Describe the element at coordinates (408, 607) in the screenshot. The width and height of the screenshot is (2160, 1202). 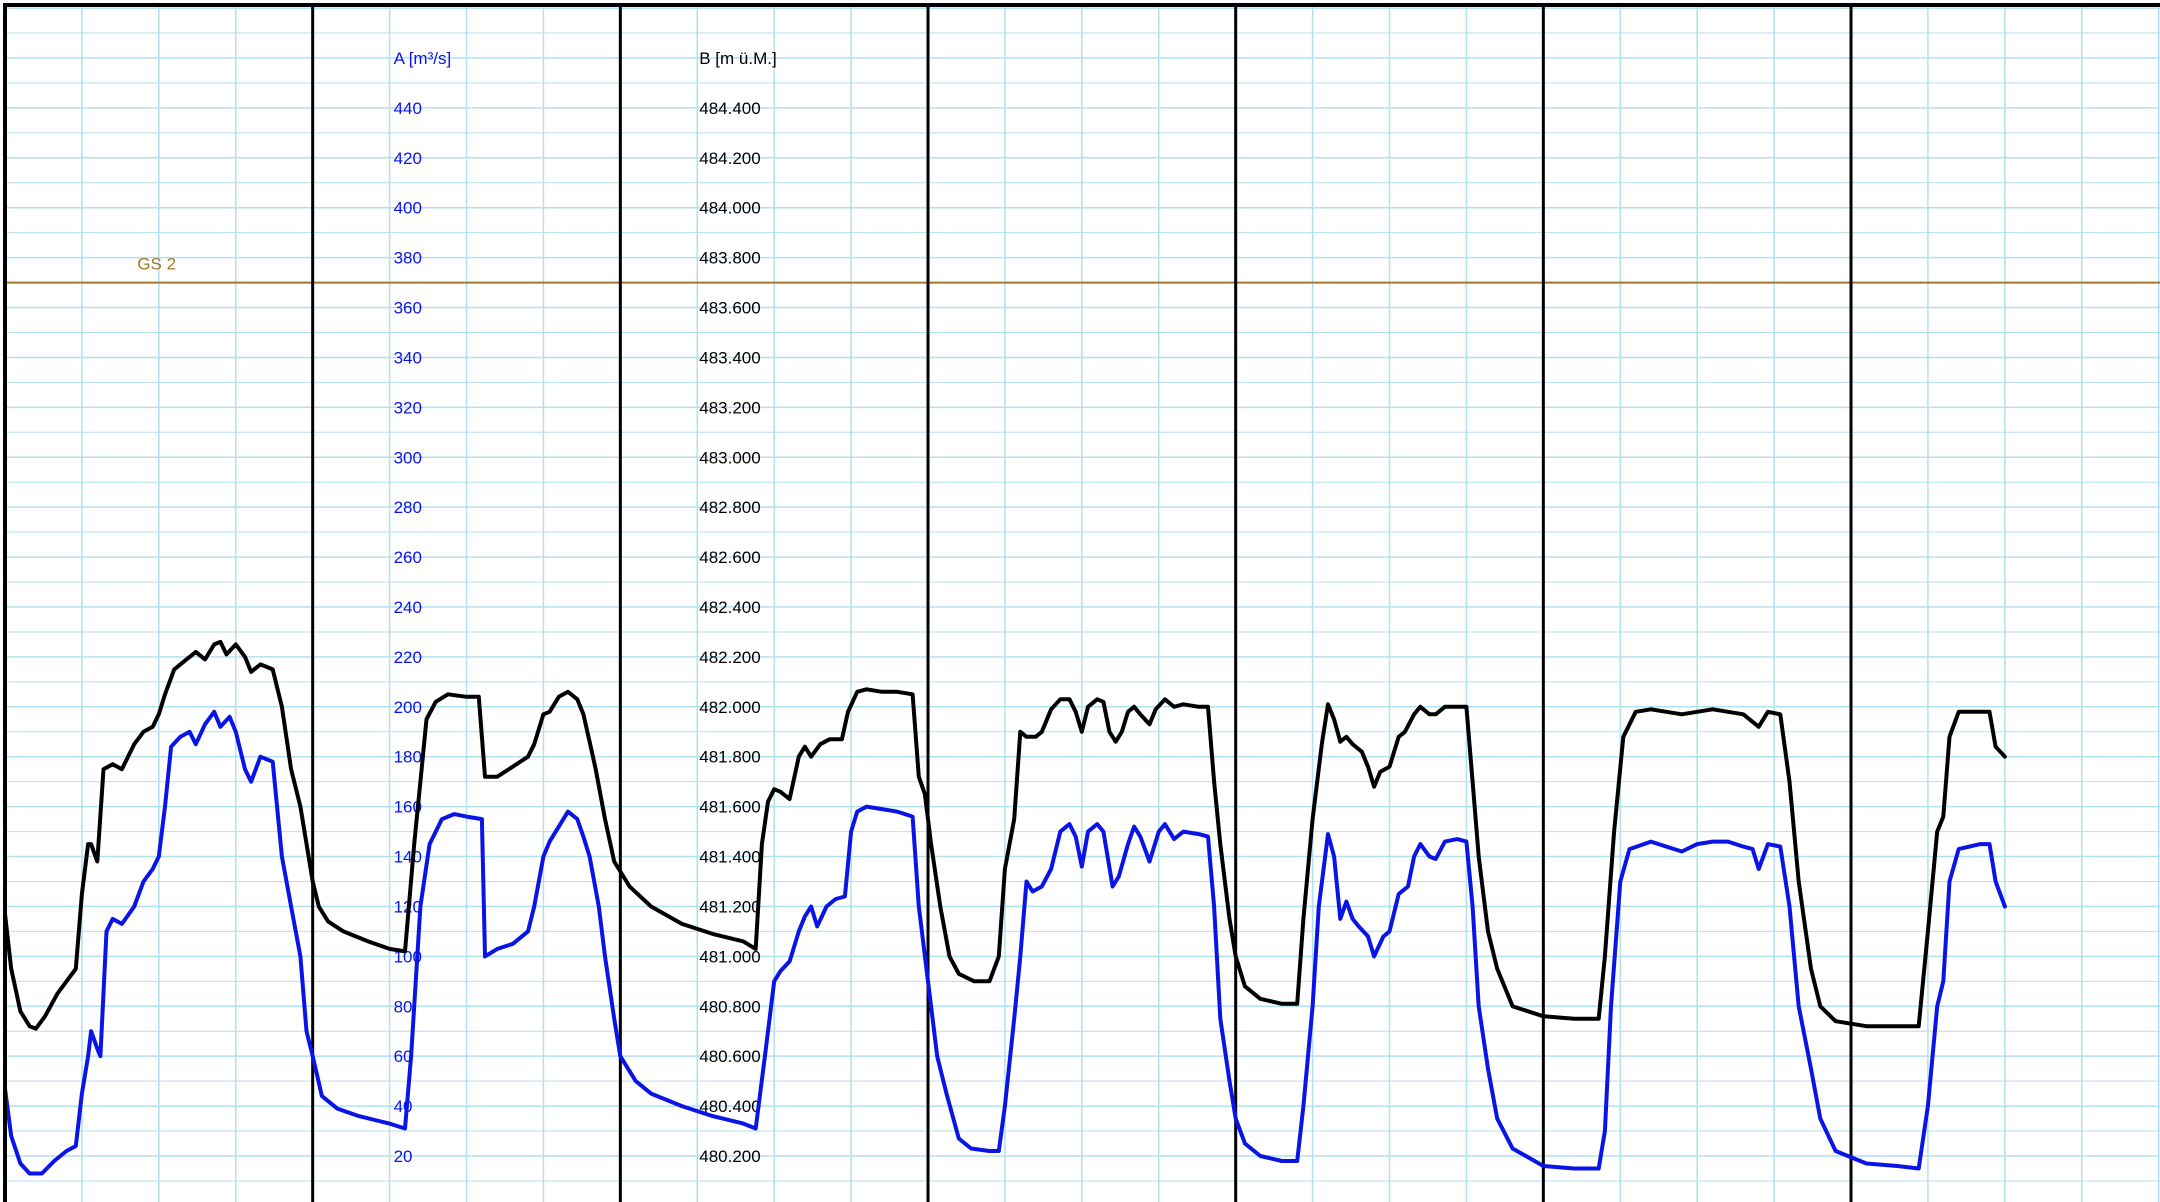
I see `axis-a-tick-label: 240` at that location.